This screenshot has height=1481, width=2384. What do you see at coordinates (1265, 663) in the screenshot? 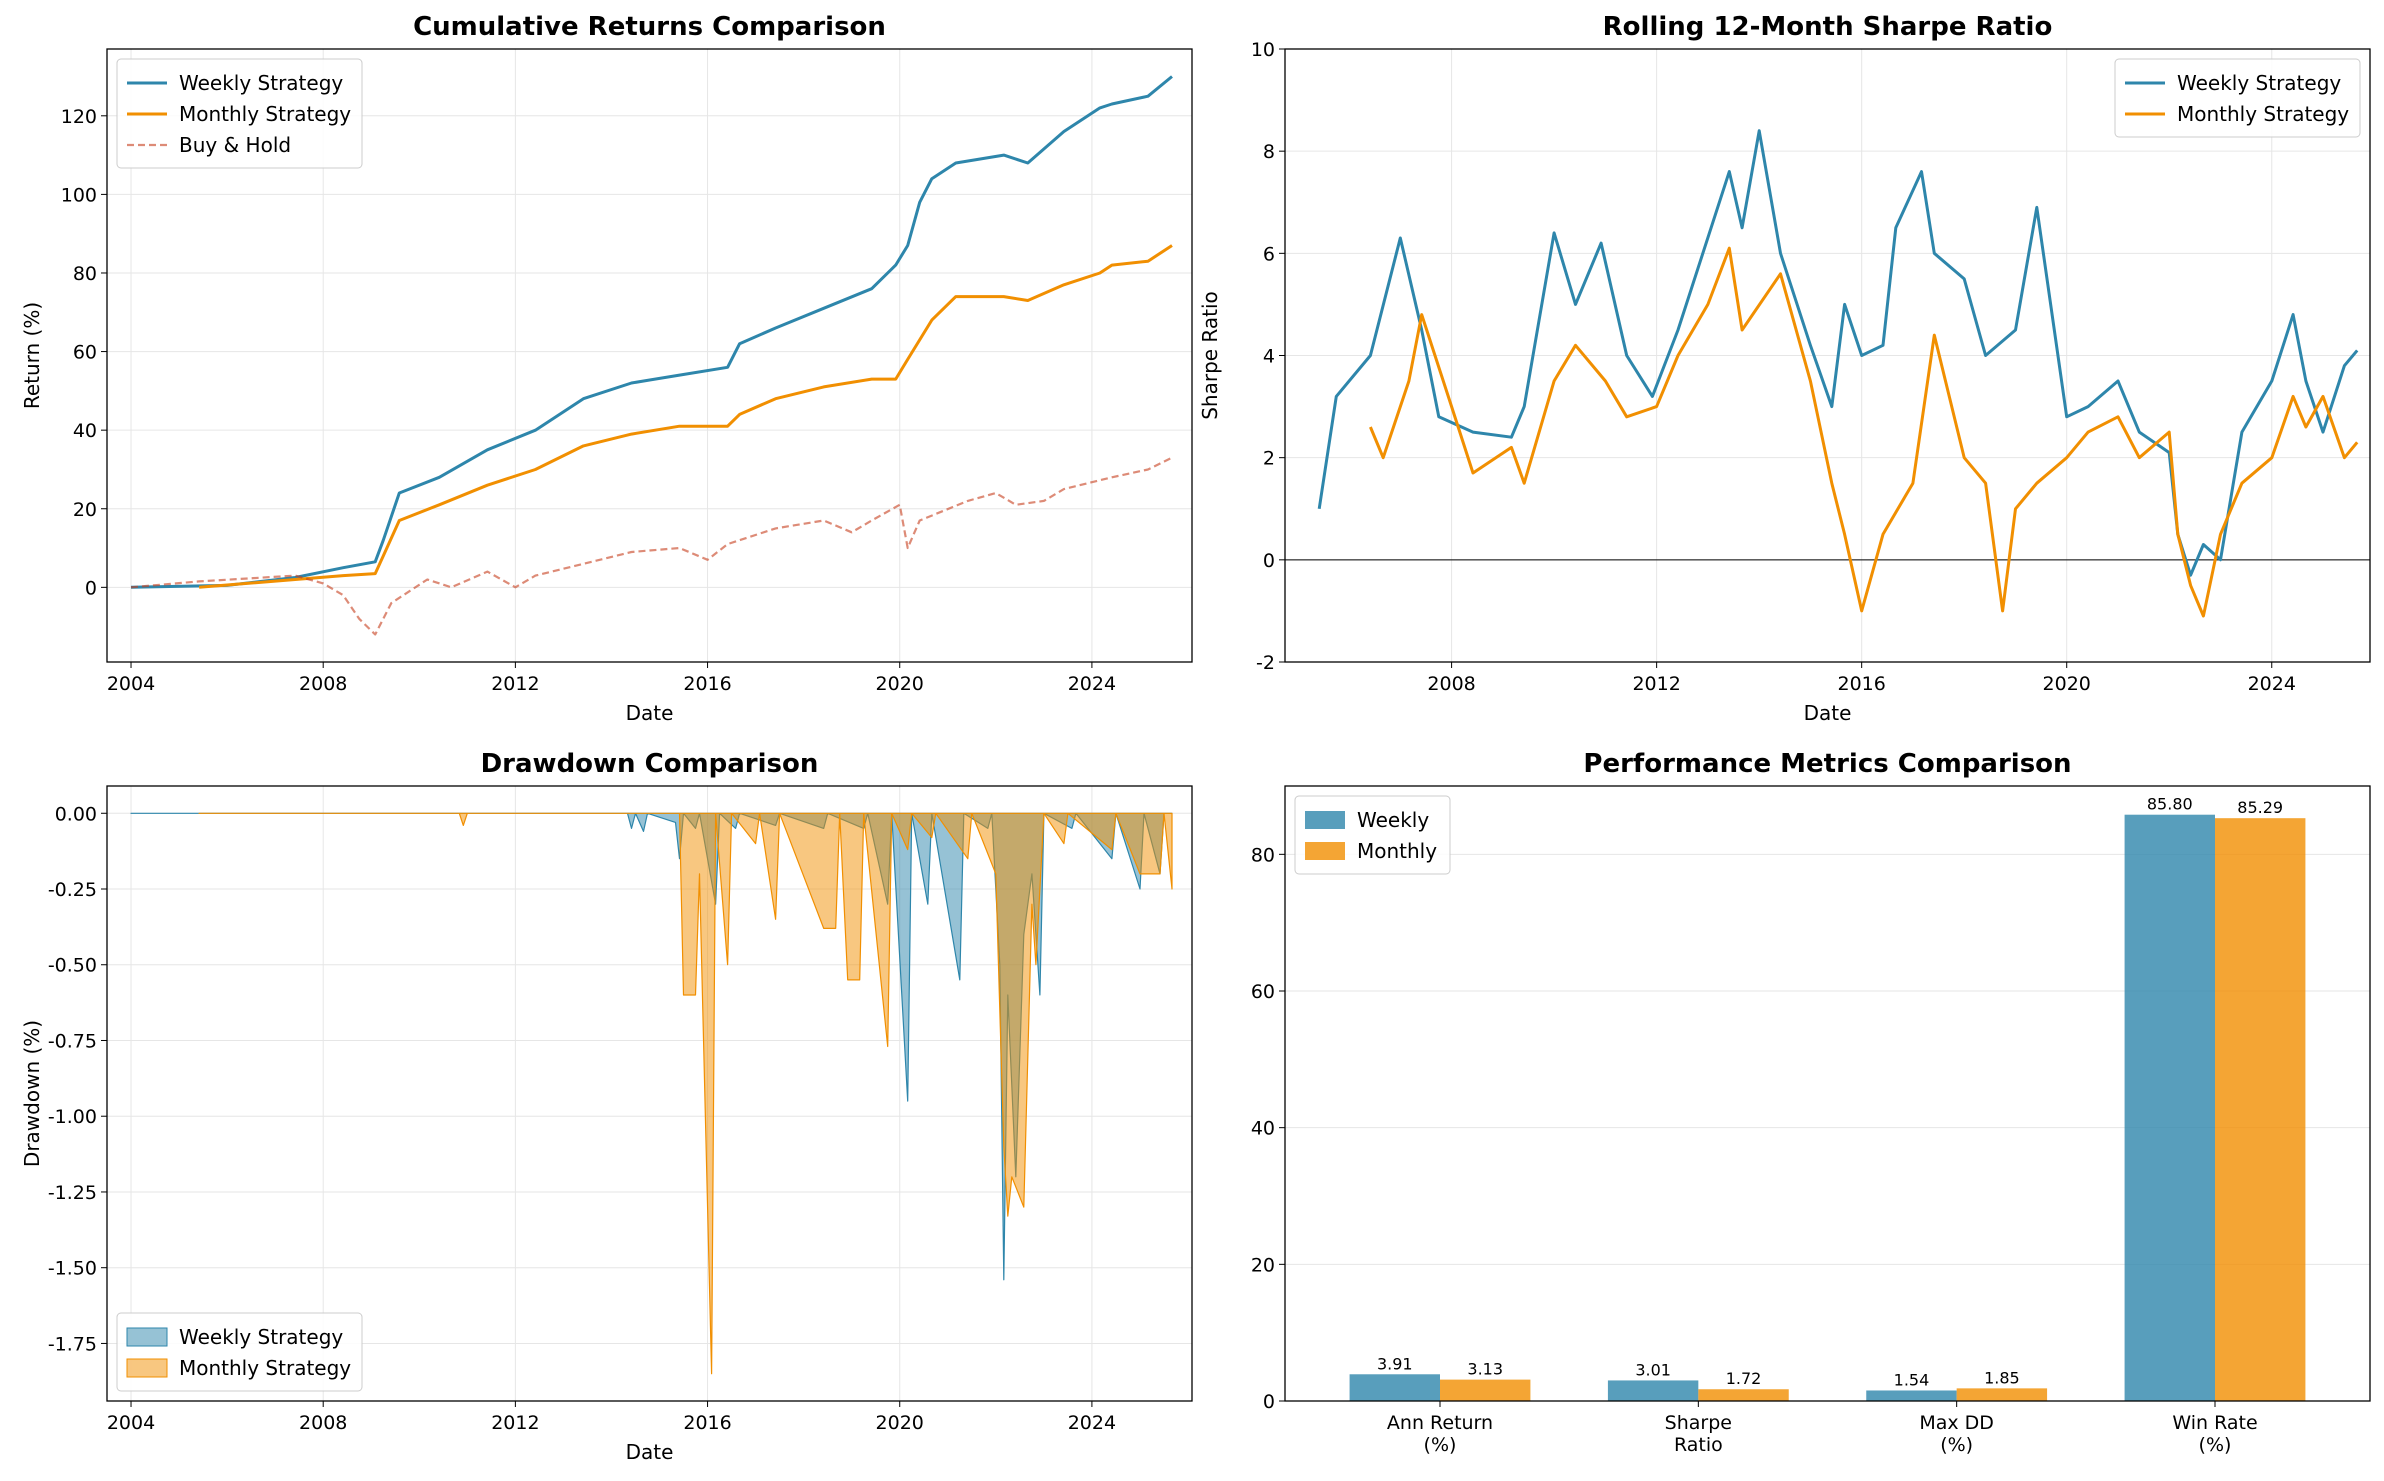
I see `y-tick-label: -2` at bounding box center [1265, 663].